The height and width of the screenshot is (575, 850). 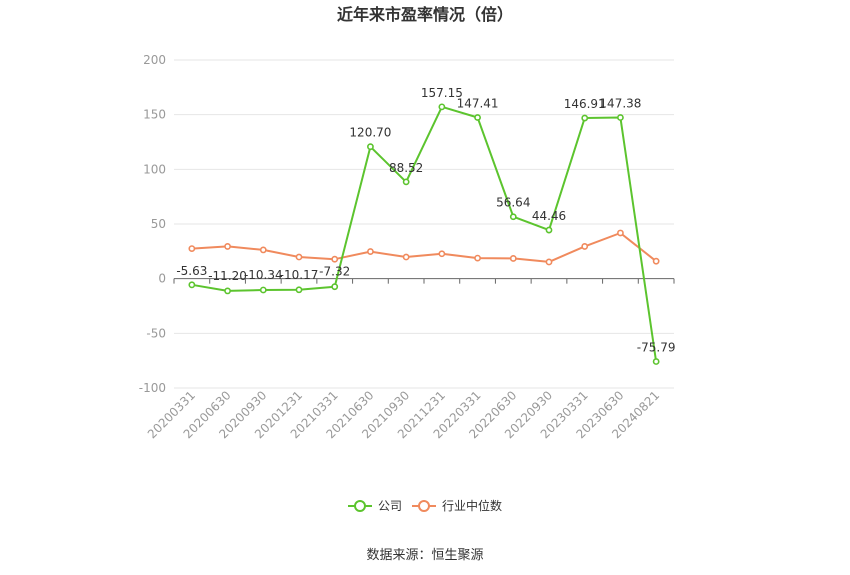 I want to click on y-tick-label: 150, so click(x=154, y=115).